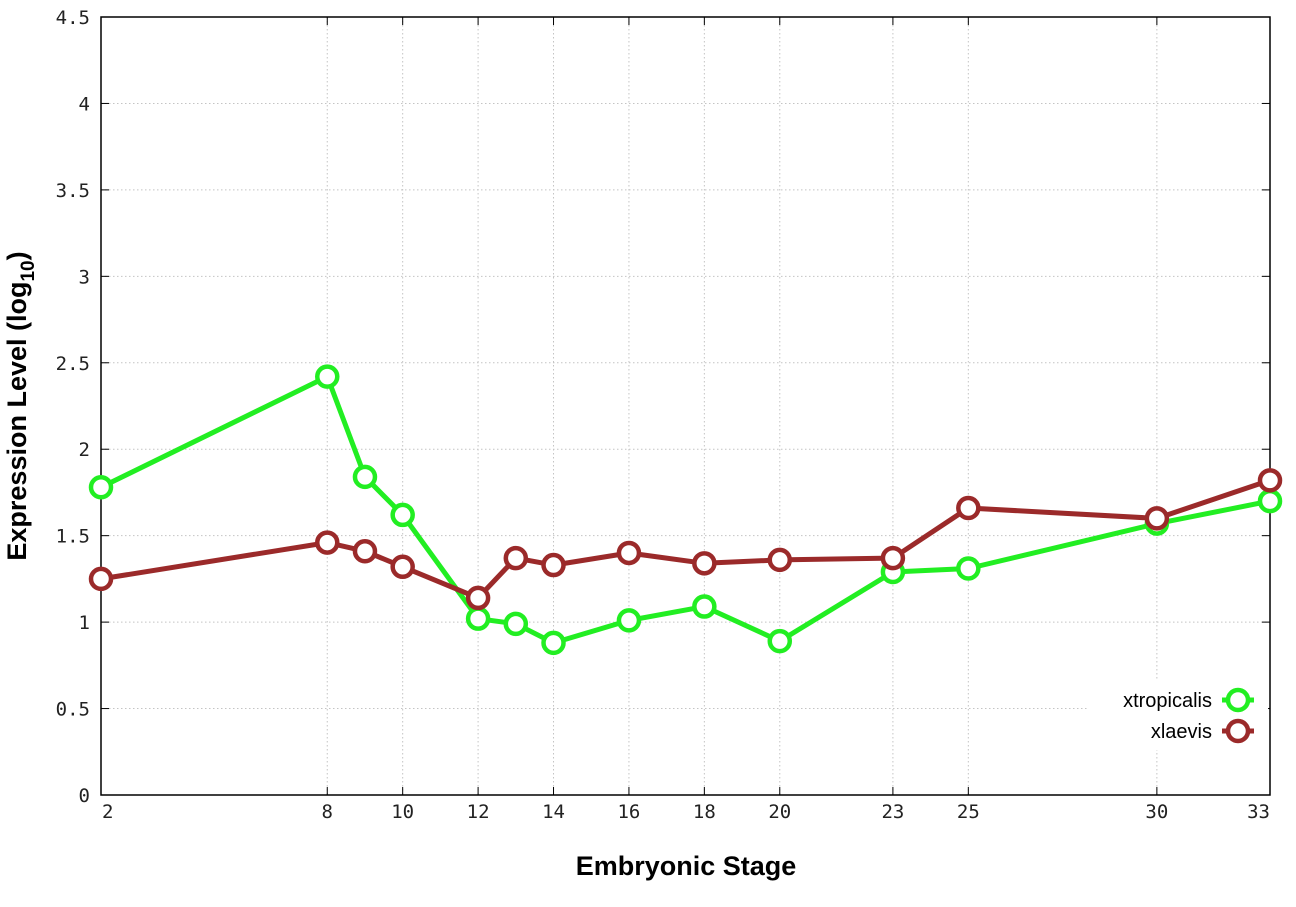  What do you see at coordinates (968, 812) in the screenshot?
I see `x-tick-label: 25` at bounding box center [968, 812].